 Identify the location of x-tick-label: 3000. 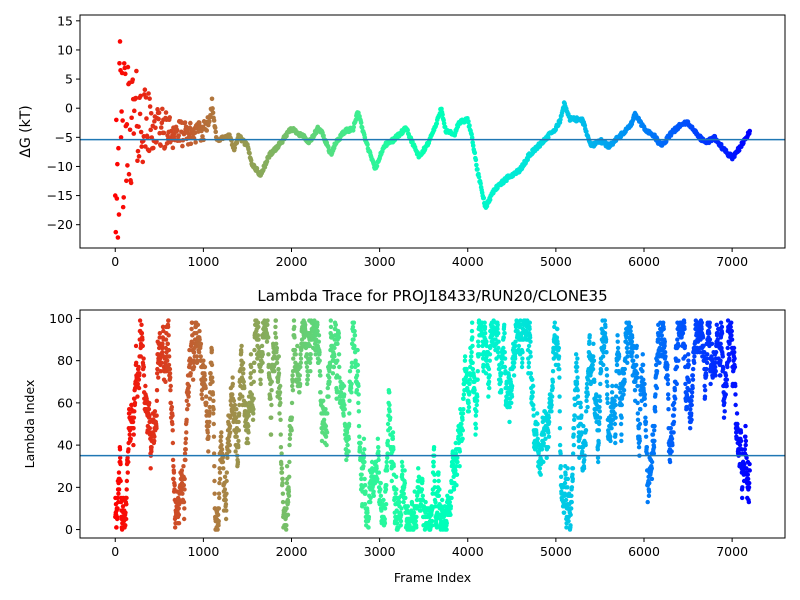
(380, 261).